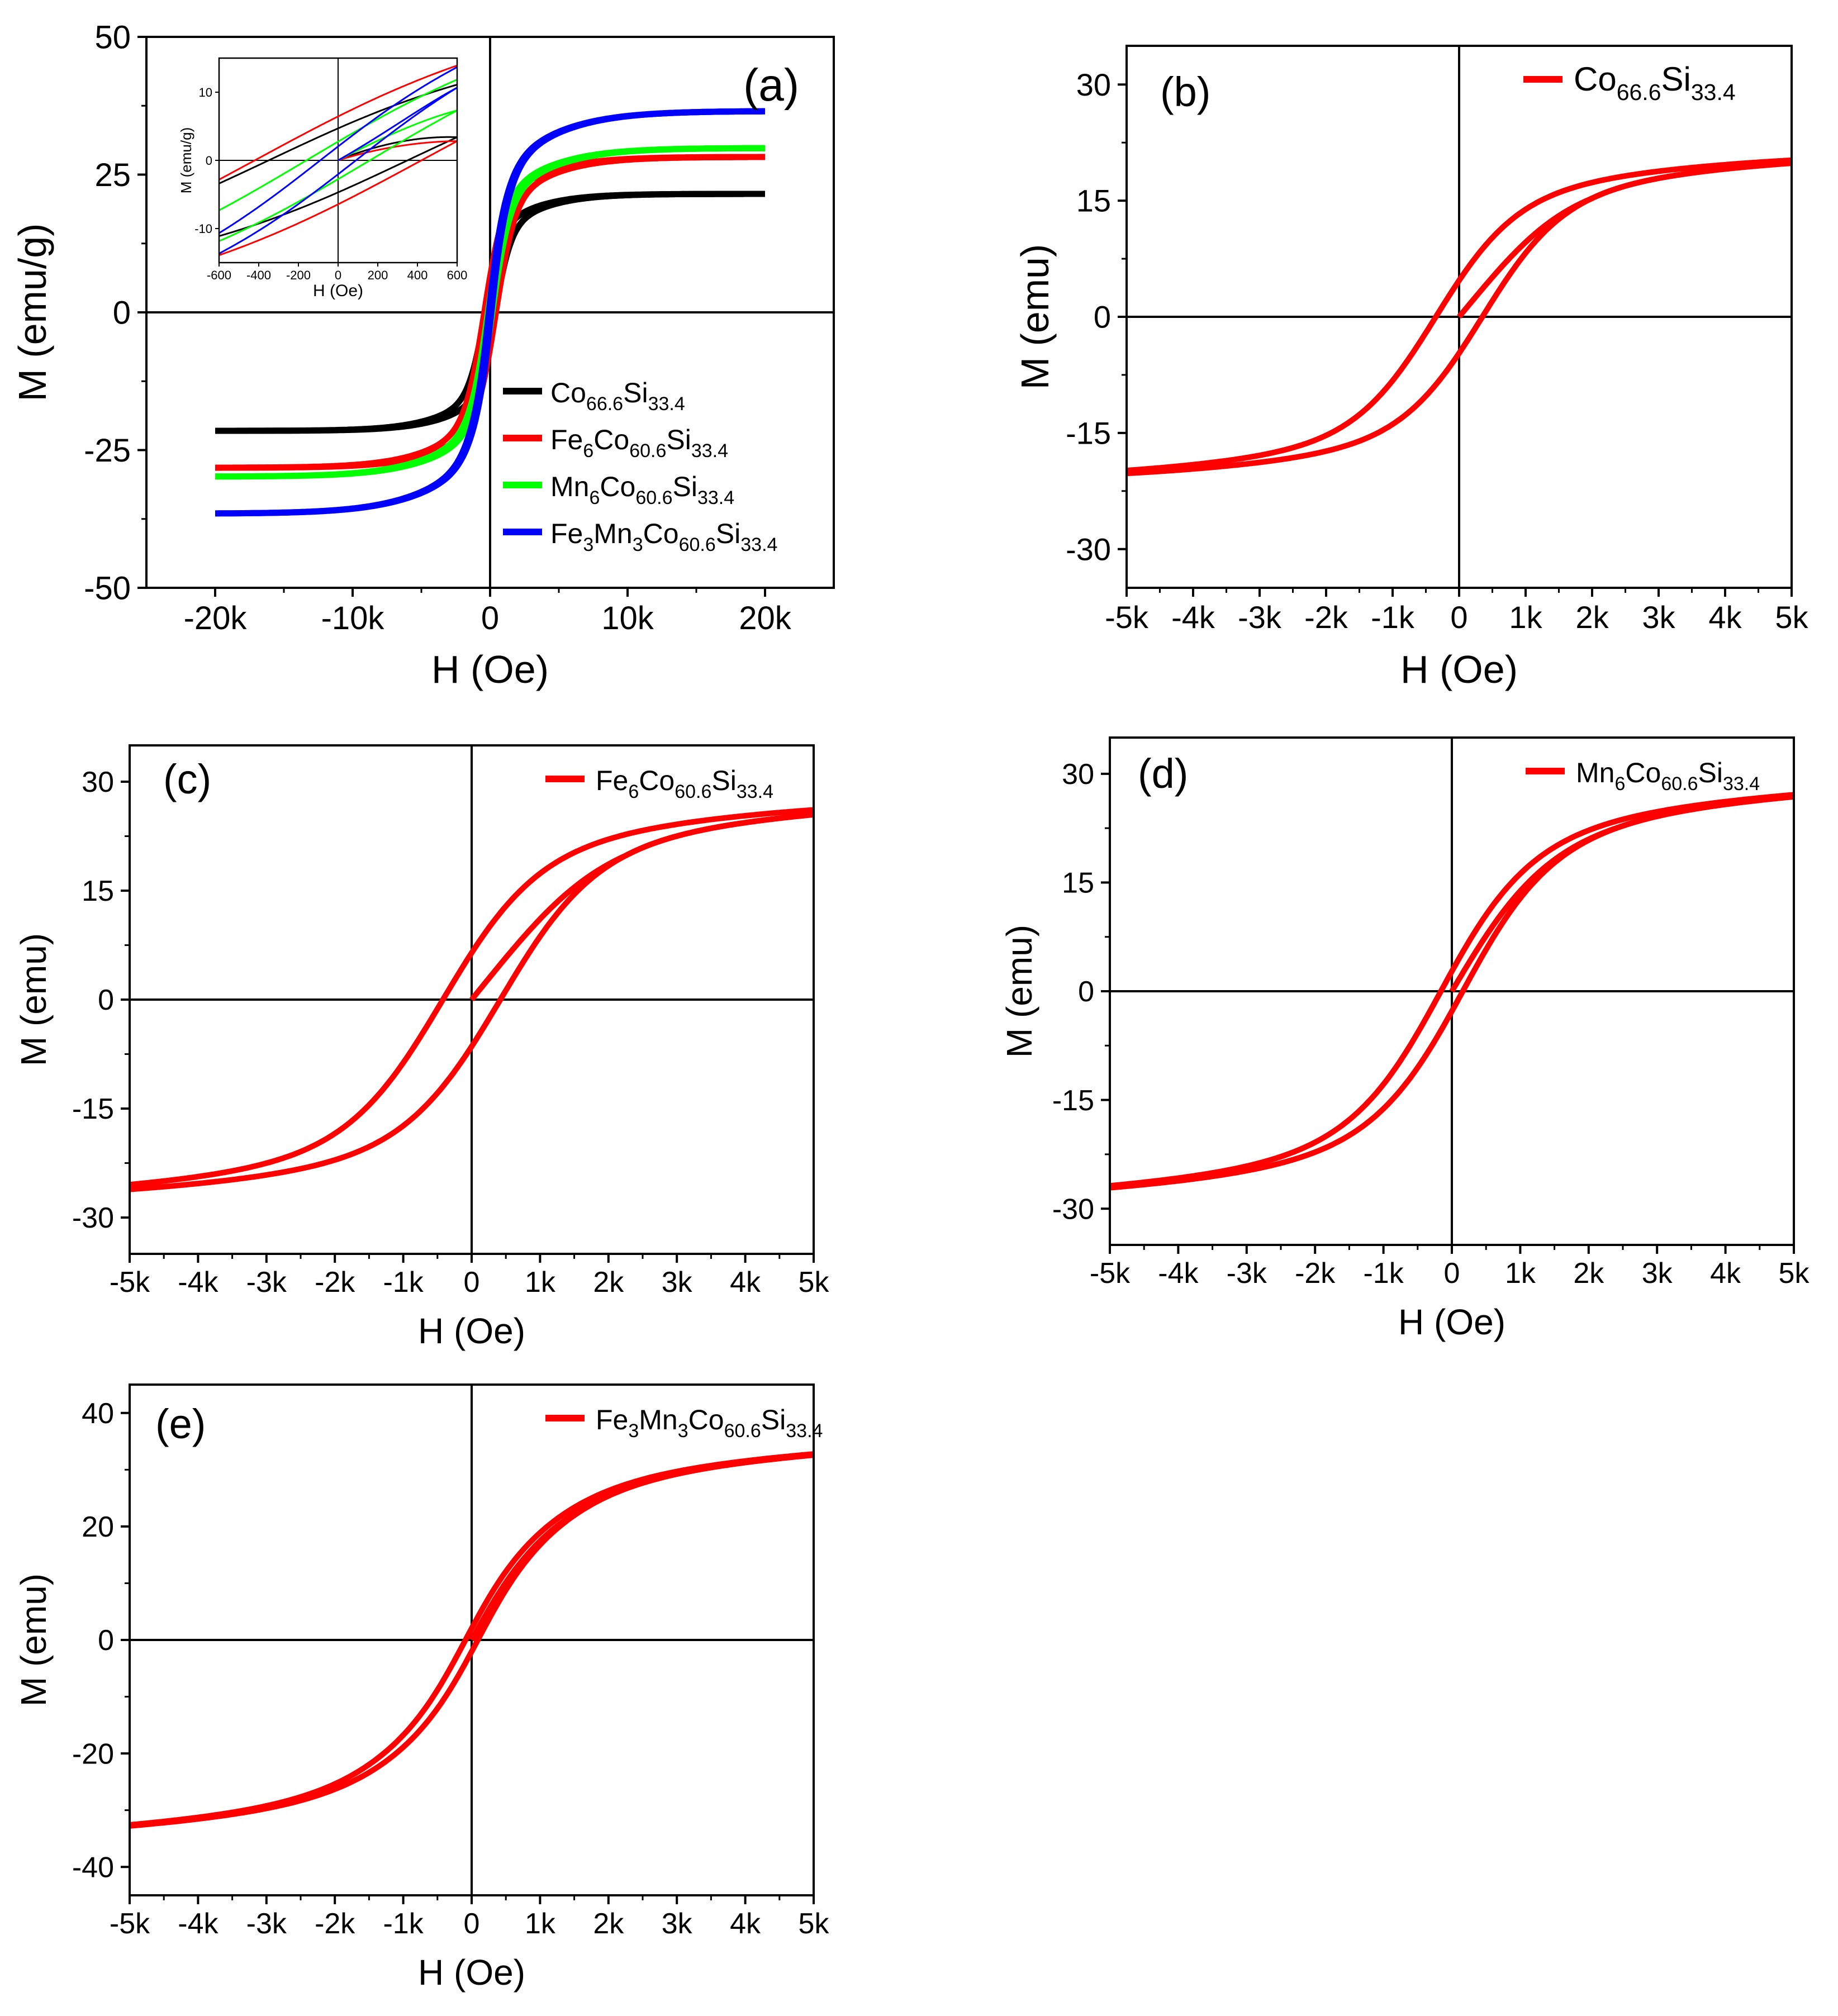  Describe the element at coordinates (457, 275) in the screenshot. I see `inset-x-tick-label: 600` at that location.